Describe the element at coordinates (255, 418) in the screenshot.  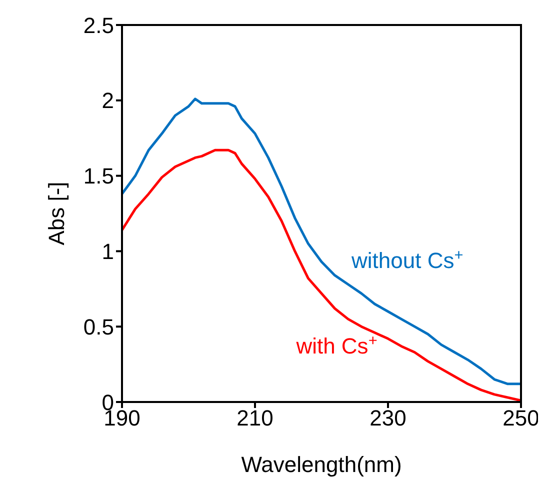
I see `x-tick-label: 210` at that location.